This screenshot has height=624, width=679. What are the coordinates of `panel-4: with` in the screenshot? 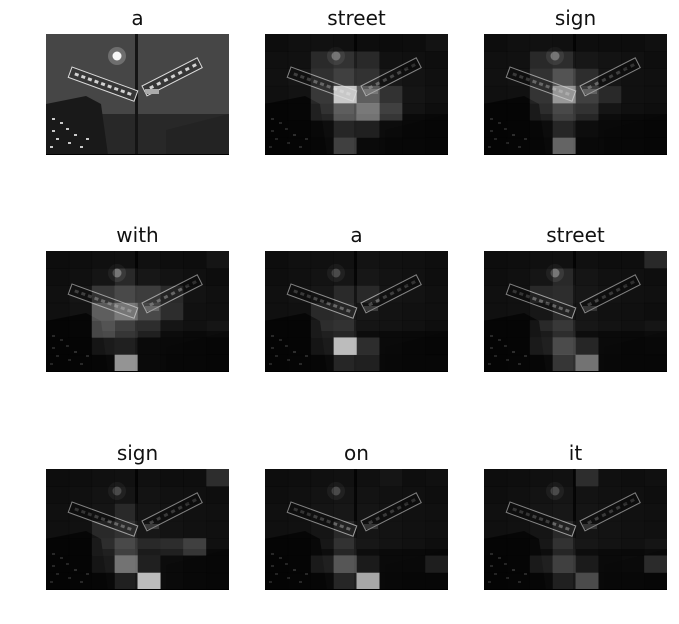 It's located at (137, 296).